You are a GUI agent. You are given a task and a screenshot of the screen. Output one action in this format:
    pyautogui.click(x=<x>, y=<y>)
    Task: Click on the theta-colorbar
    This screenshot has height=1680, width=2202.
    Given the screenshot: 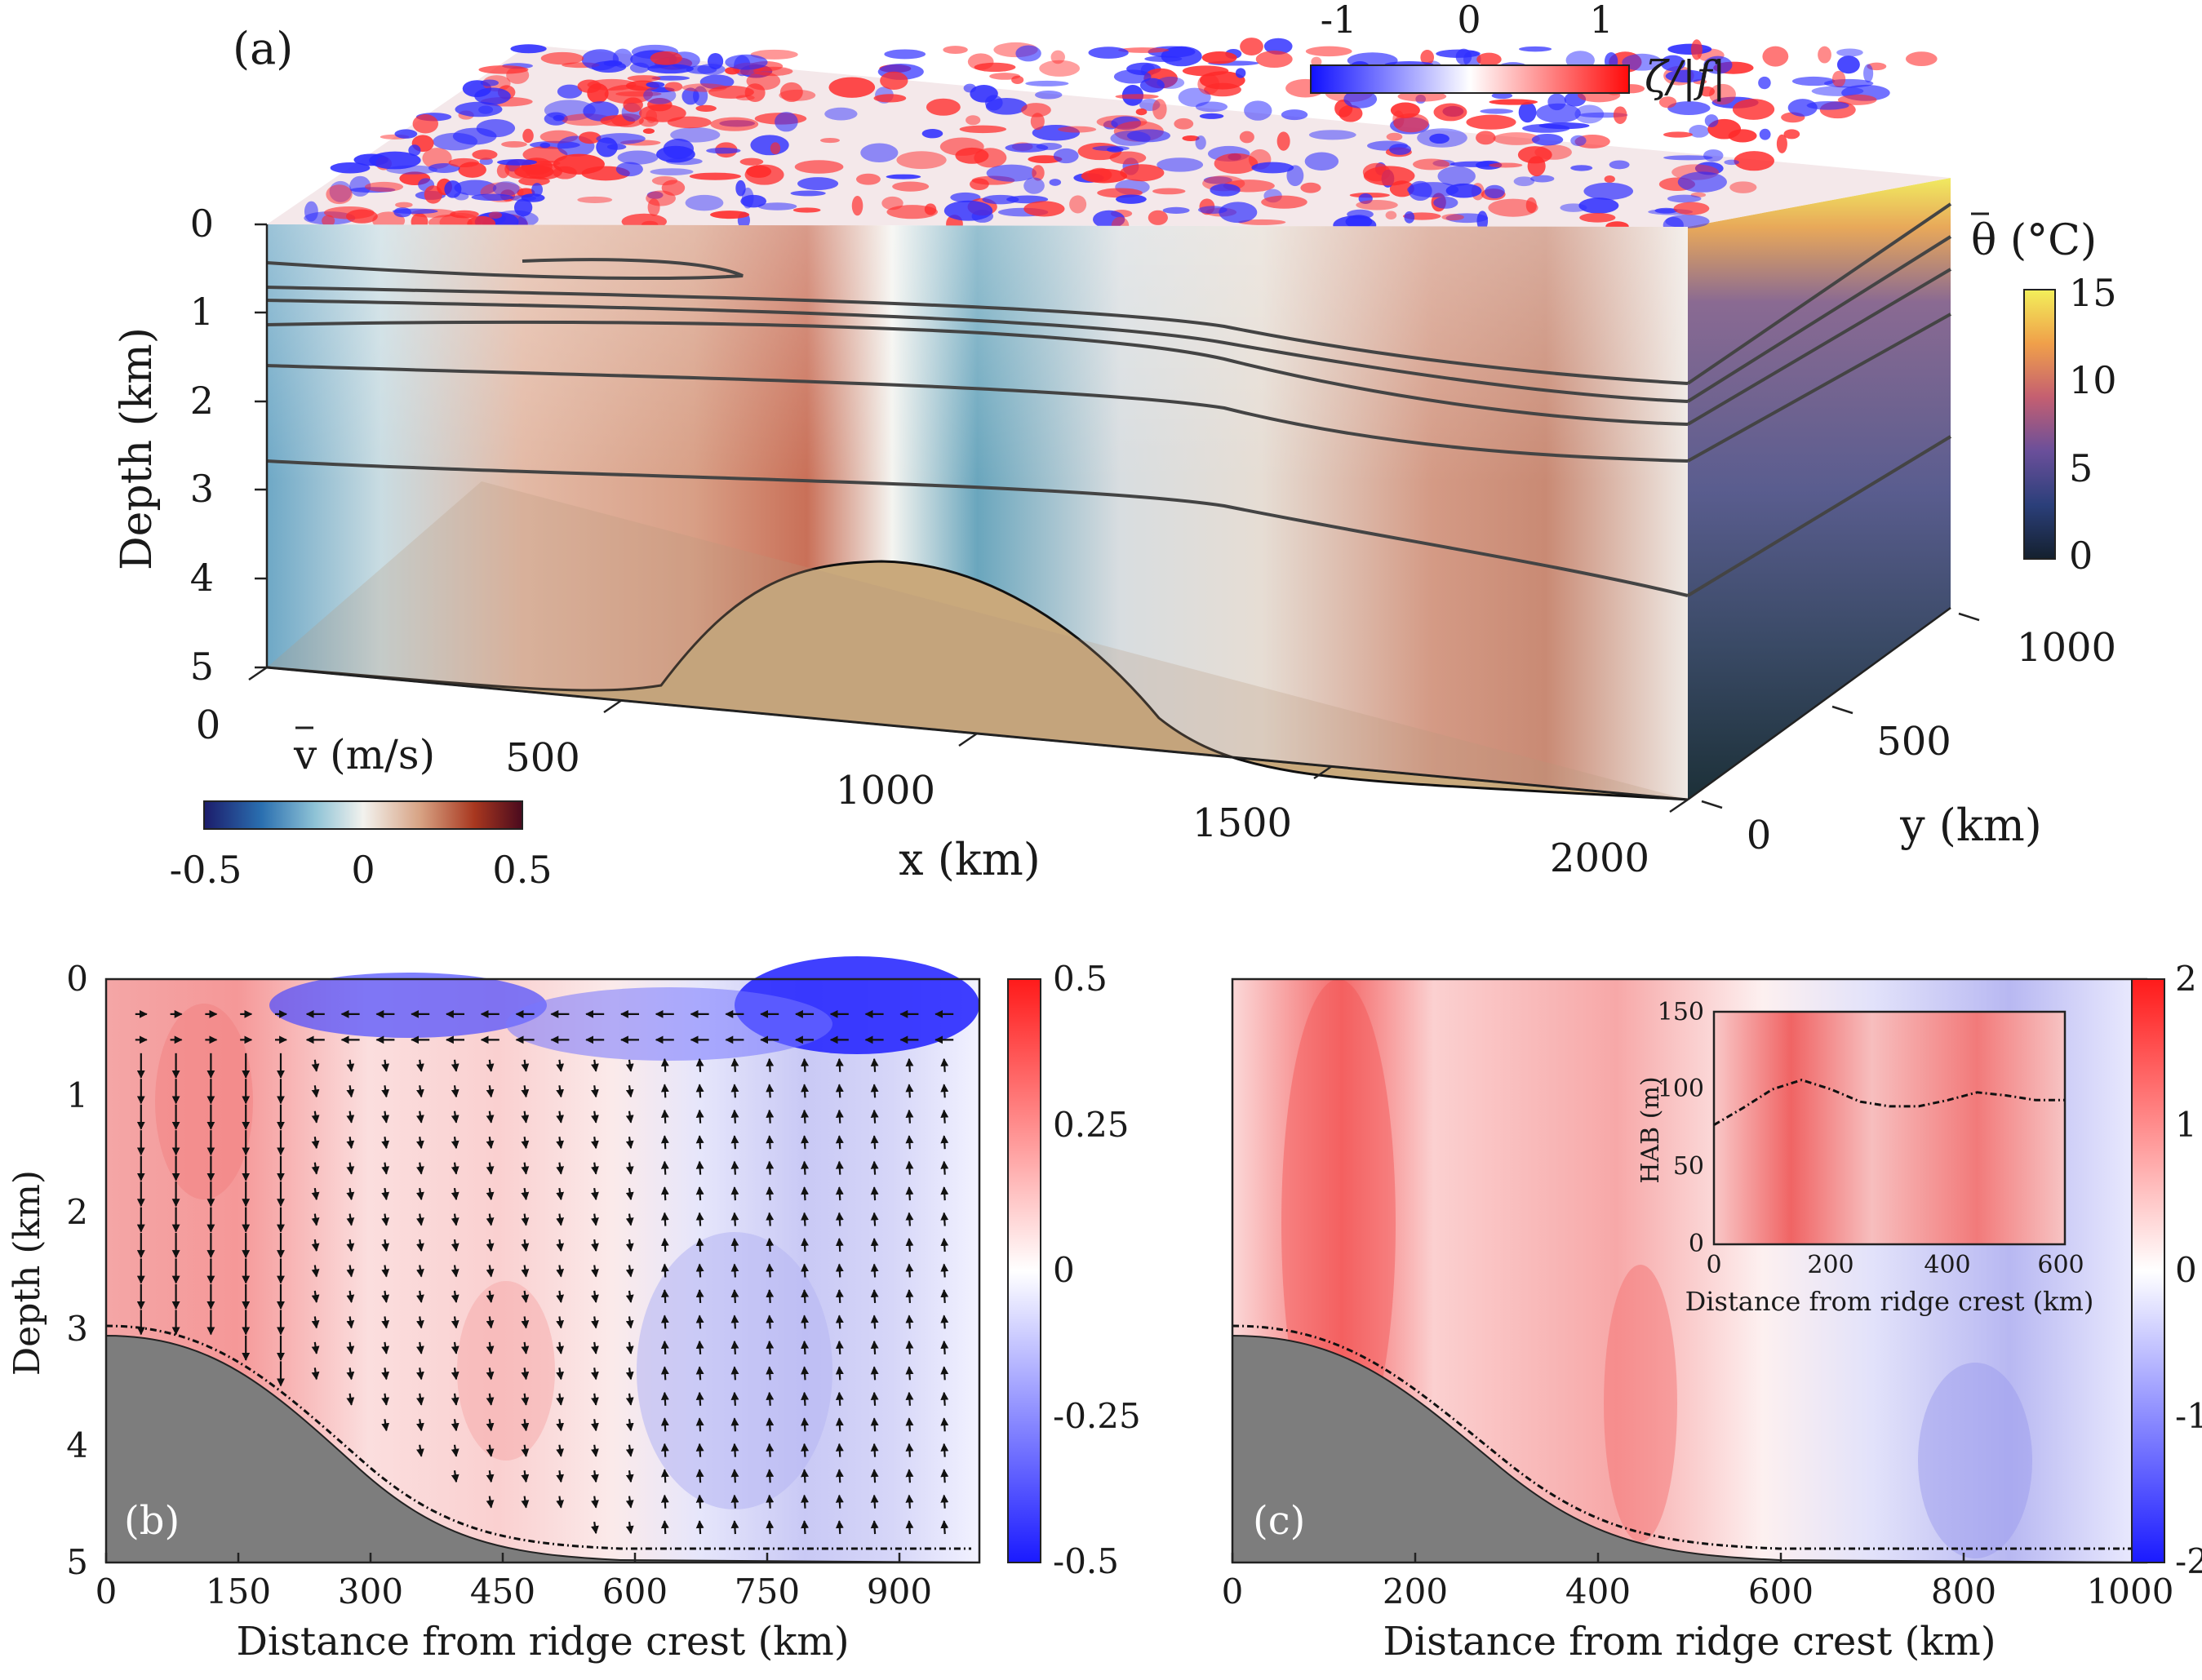 What is the action you would take?
    pyautogui.click(x=2039, y=424)
    